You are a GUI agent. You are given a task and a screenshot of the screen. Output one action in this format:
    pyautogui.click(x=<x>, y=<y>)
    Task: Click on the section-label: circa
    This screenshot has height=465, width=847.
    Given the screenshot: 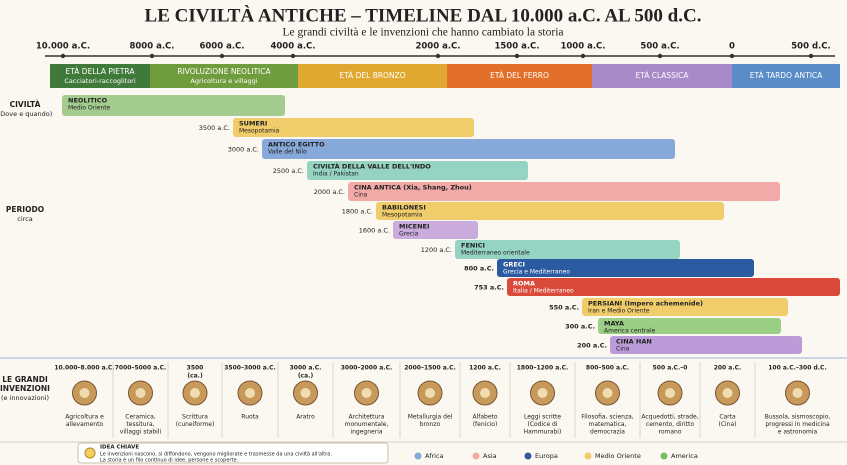 What is the action you would take?
    pyautogui.click(x=24, y=219)
    